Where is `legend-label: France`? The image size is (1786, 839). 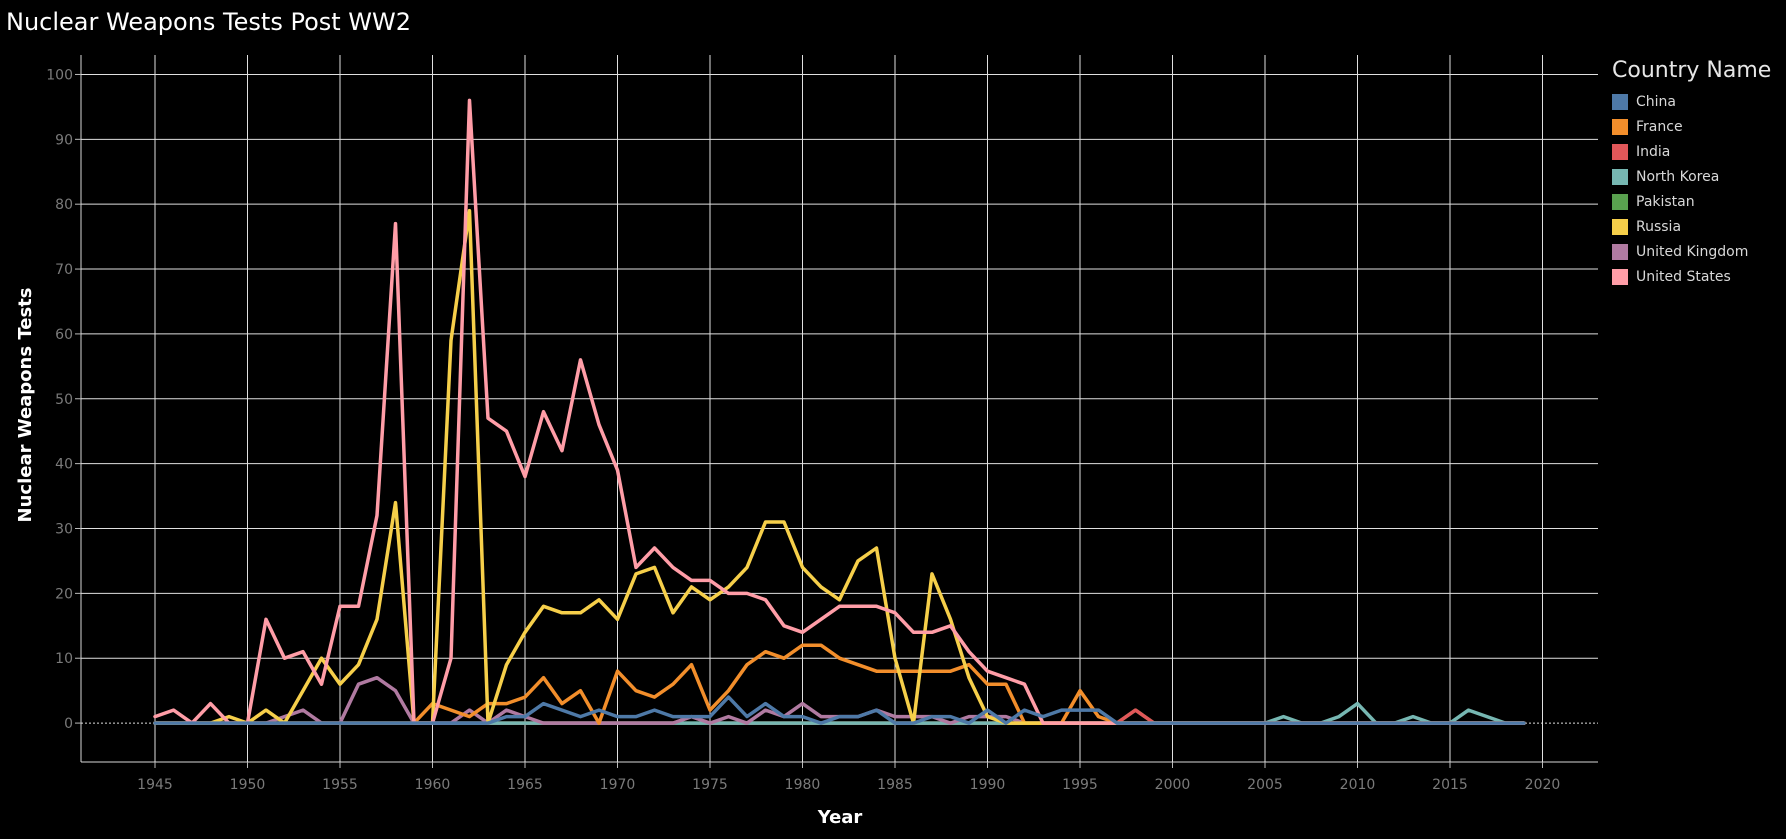
legend-label: France is located at coordinates (1659, 126).